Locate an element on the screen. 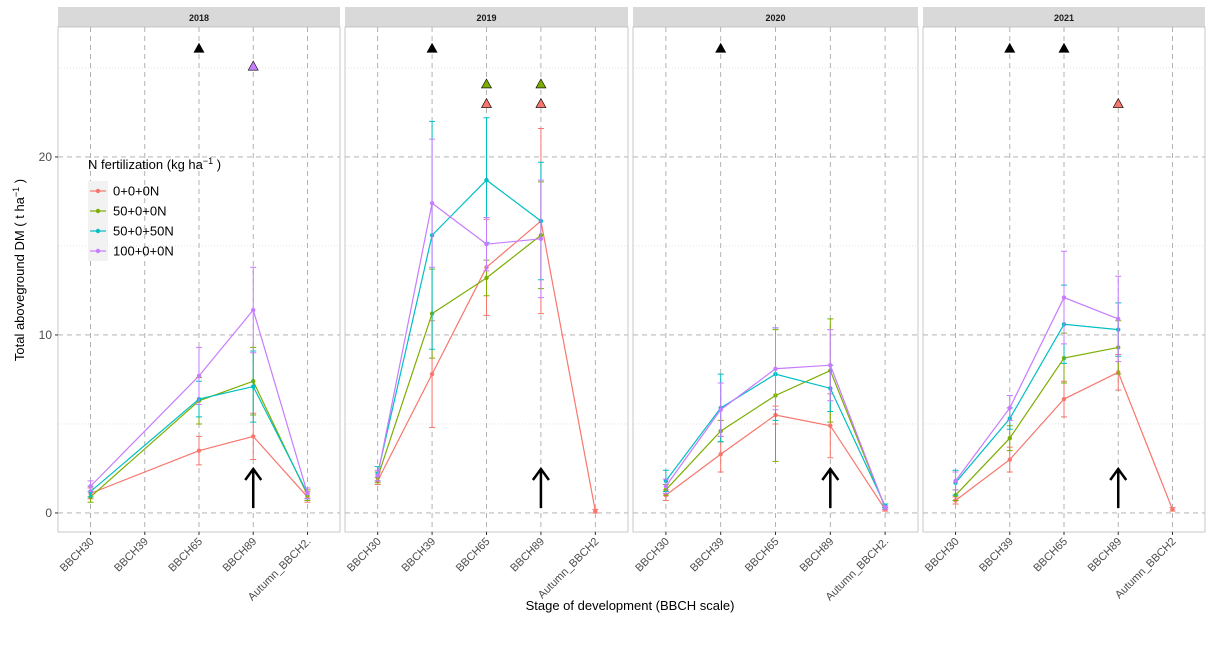 The width and height of the screenshot is (1220, 646). y-axis-title: Total aboveground DM ( t ha−1 ) is located at coordinates (19, 270).